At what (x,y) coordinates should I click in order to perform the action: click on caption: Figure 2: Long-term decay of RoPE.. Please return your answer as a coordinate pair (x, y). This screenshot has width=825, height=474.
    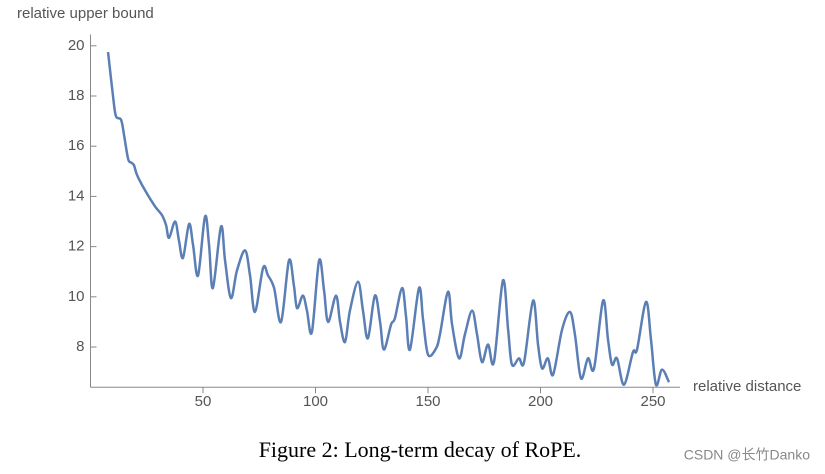
    Looking at the image, I should click on (420, 449).